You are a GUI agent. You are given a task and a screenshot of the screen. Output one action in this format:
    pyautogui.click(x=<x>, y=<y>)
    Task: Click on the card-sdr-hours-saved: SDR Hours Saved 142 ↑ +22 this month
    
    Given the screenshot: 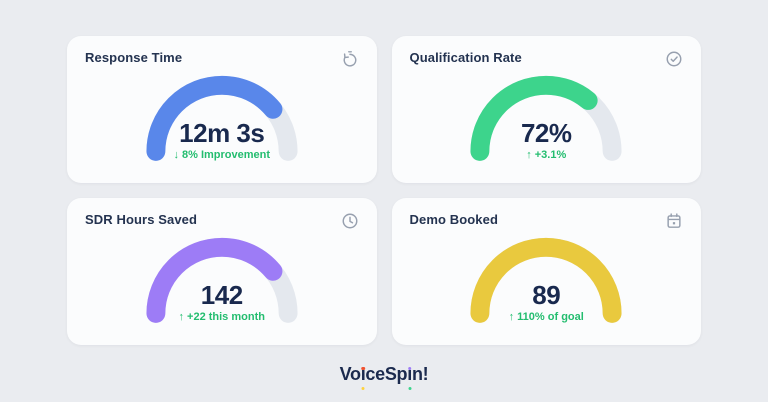 What is the action you would take?
    pyautogui.click(x=222, y=271)
    